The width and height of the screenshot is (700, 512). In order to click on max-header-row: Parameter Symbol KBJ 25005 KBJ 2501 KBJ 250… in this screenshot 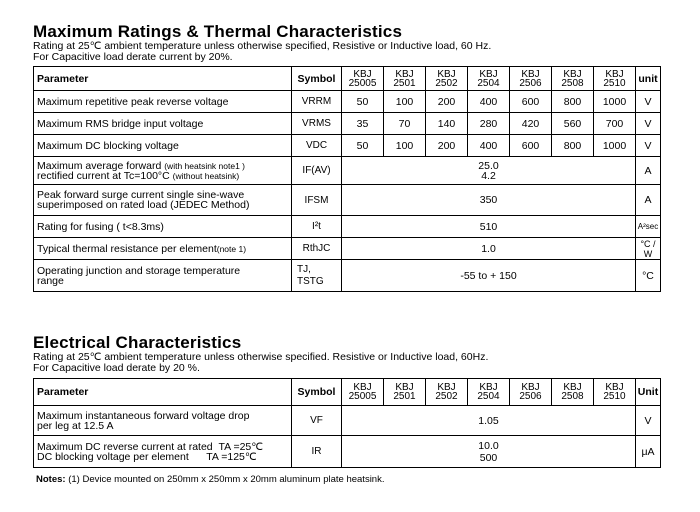, I will do `click(347, 78)`.